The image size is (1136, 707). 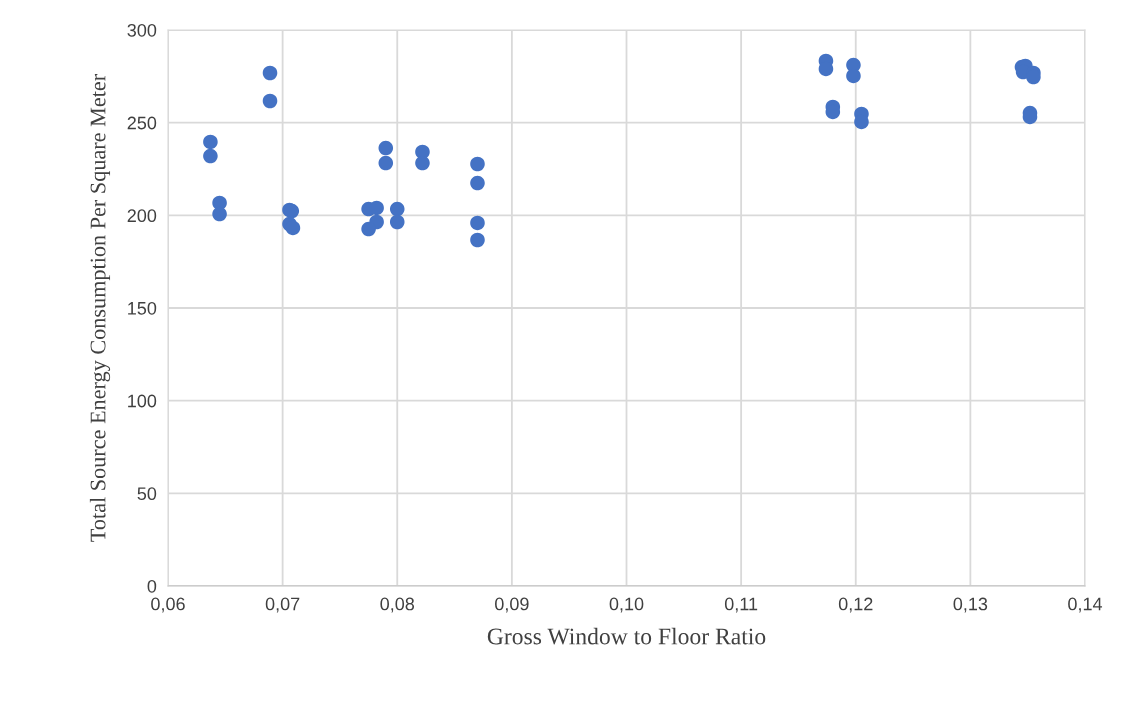 I want to click on y-tick-label: 250, so click(x=142, y=123).